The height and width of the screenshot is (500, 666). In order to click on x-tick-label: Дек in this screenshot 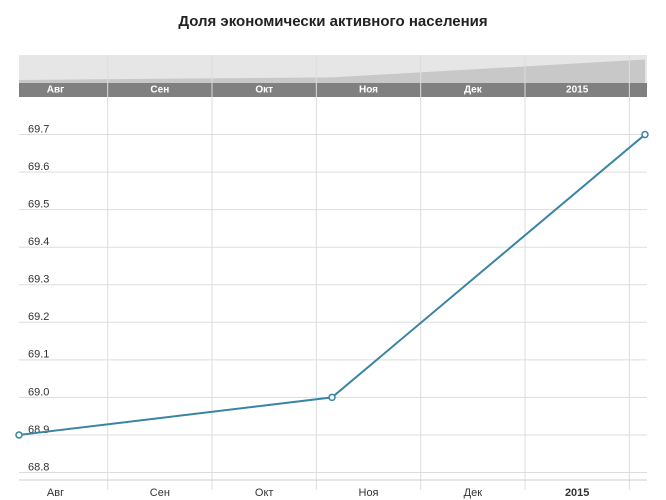, I will do `click(473, 493)`.